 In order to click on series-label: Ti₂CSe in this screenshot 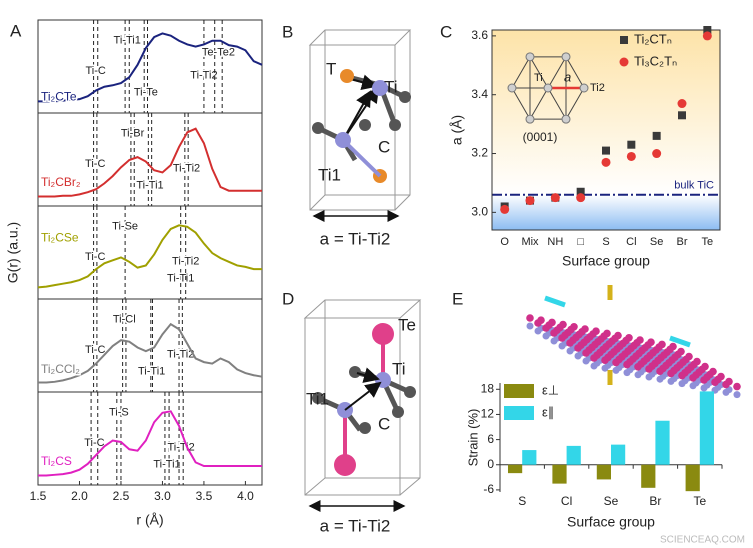, I will do `click(60, 238)`.